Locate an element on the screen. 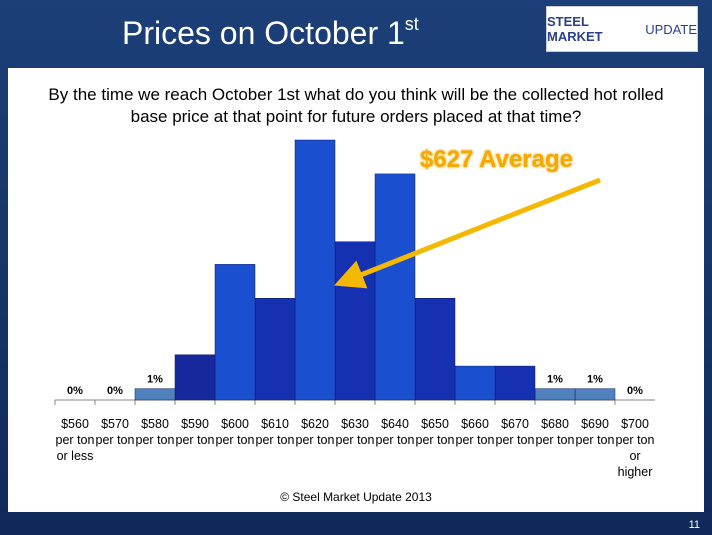  title-main: Prices on October 1 is located at coordinates (263, 33).